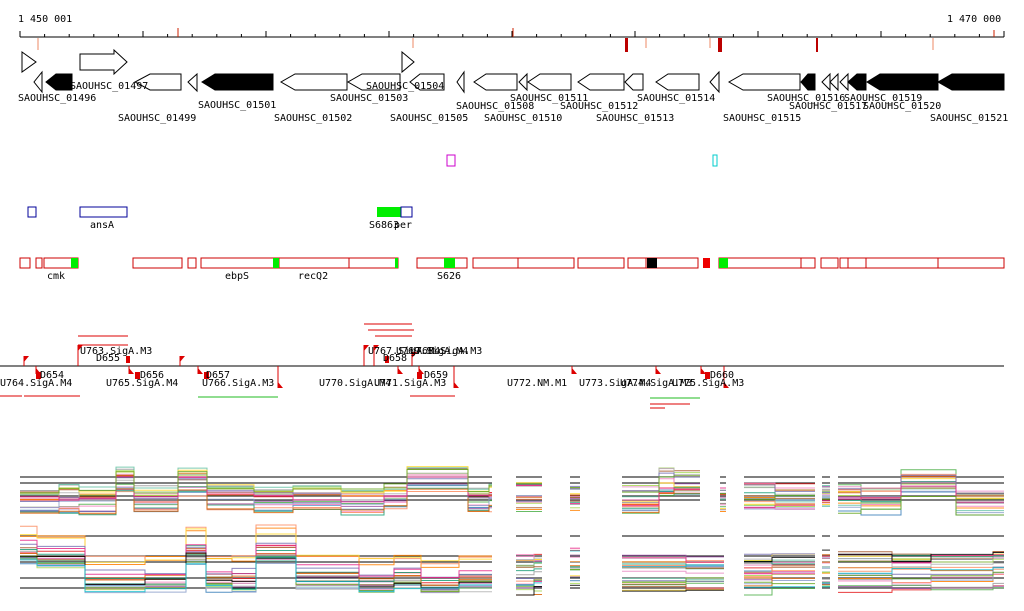  Describe the element at coordinates (615, 383) in the screenshot. I see `promoter-label: U773.SigA.M4` at that location.